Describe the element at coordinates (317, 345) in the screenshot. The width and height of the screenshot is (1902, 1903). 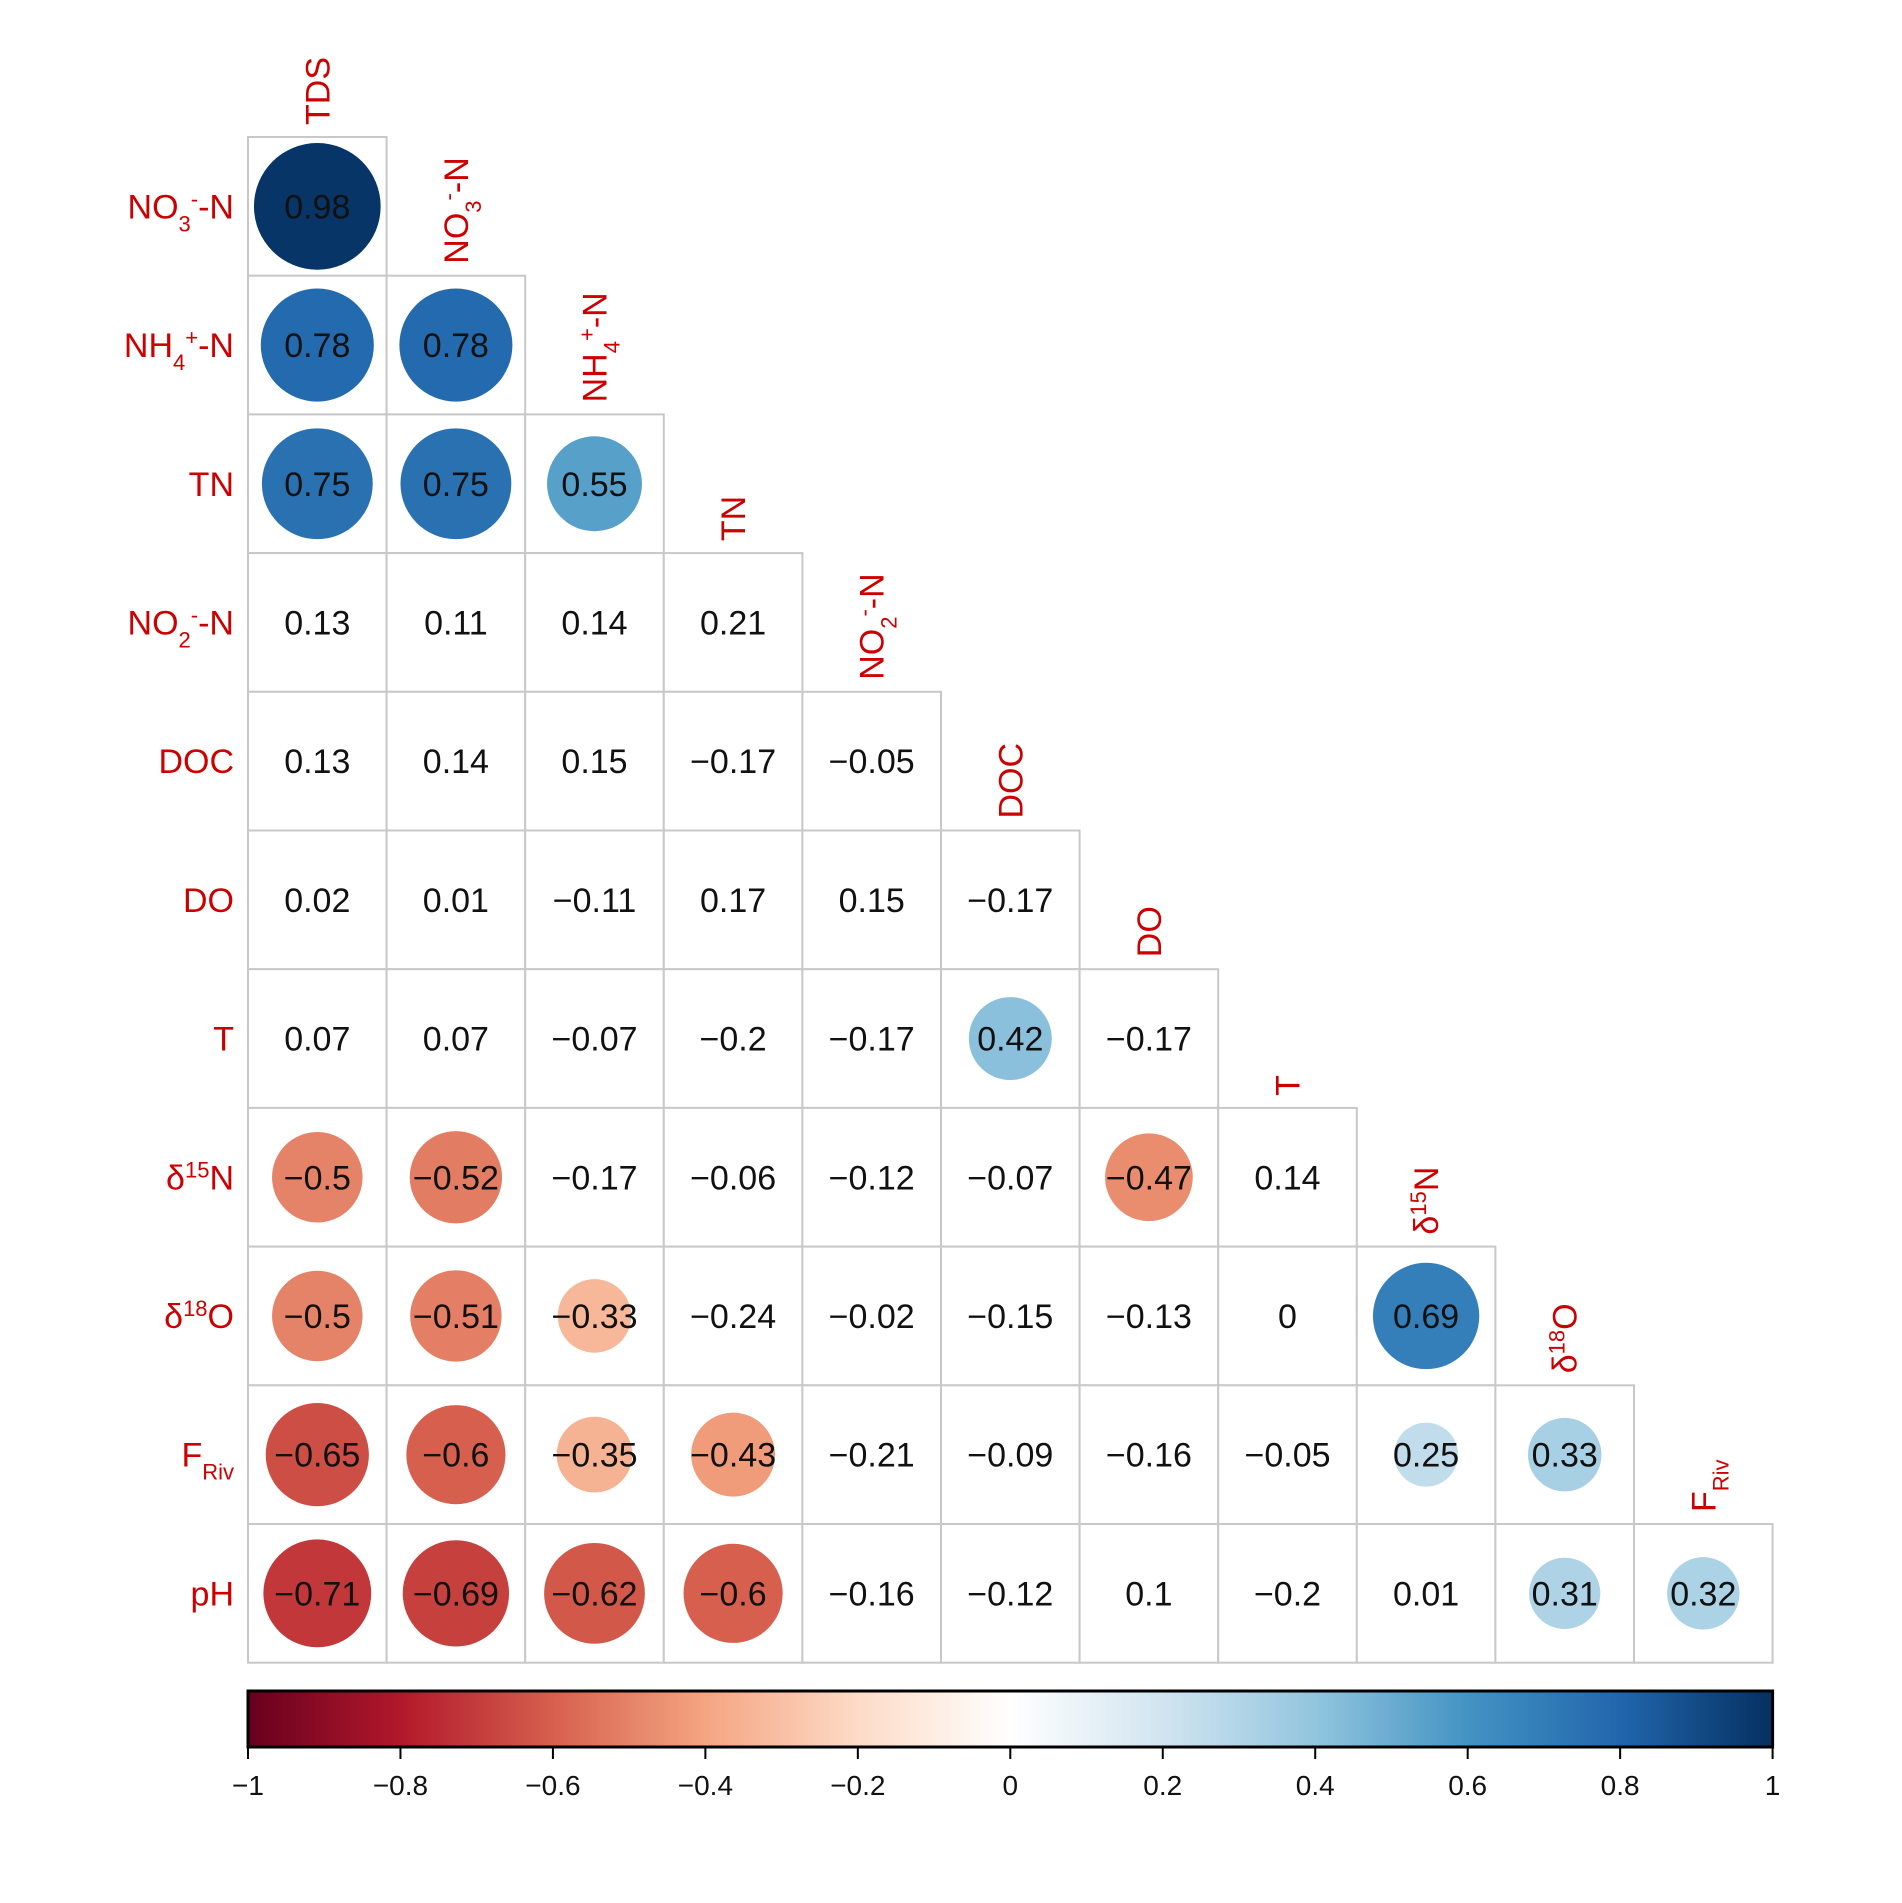
I see `matrix-cell: 0.78` at that location.